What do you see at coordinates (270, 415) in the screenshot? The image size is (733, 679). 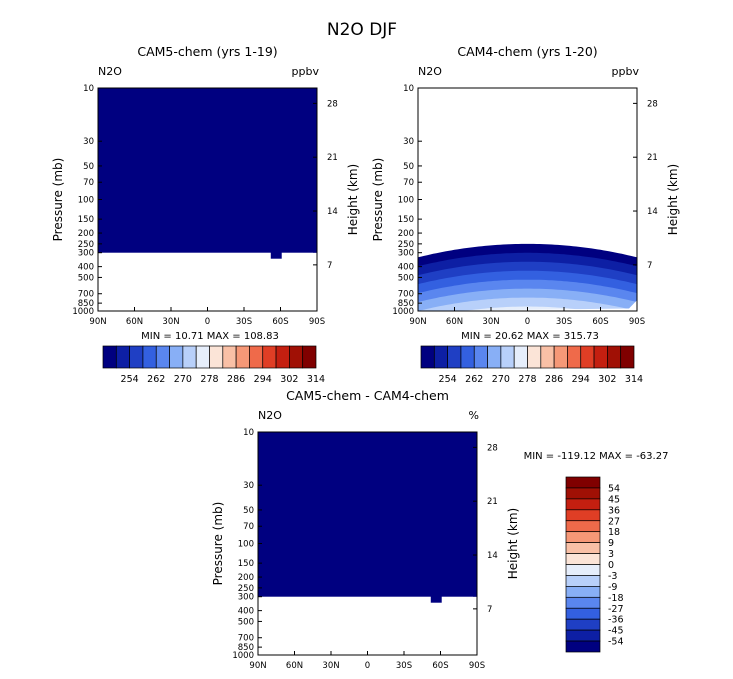 I see `variable-label: N2O` at bounding box center [270, 415].